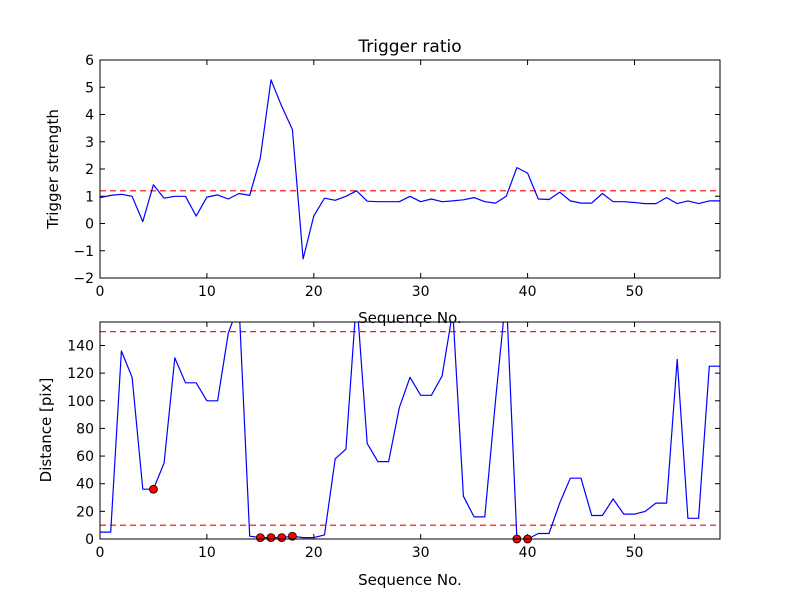 This screenshot has height=600, width=800. I want to click on y-tick-label: 6, so click(89, 61).